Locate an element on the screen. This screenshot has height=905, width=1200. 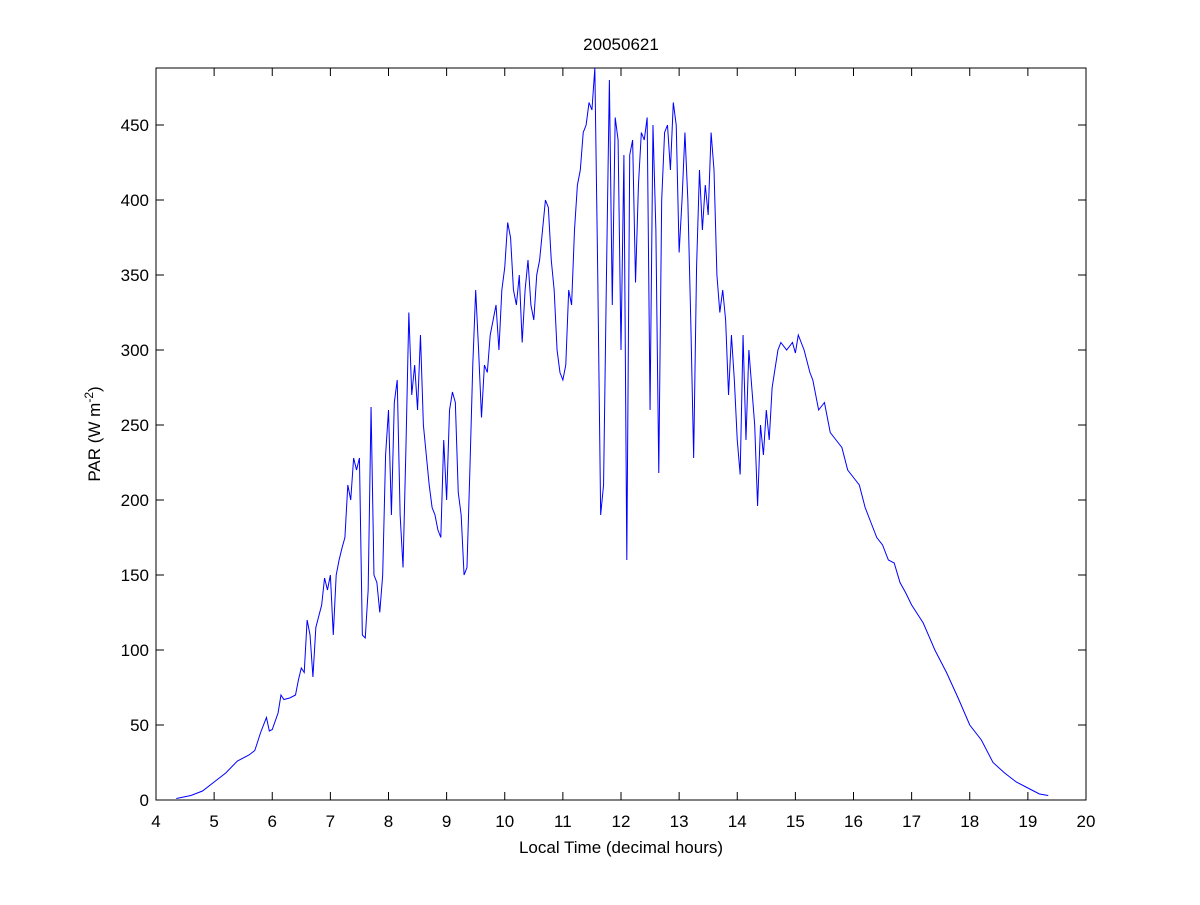
x-tick-label: 11 is located at coordinates (563, 821).